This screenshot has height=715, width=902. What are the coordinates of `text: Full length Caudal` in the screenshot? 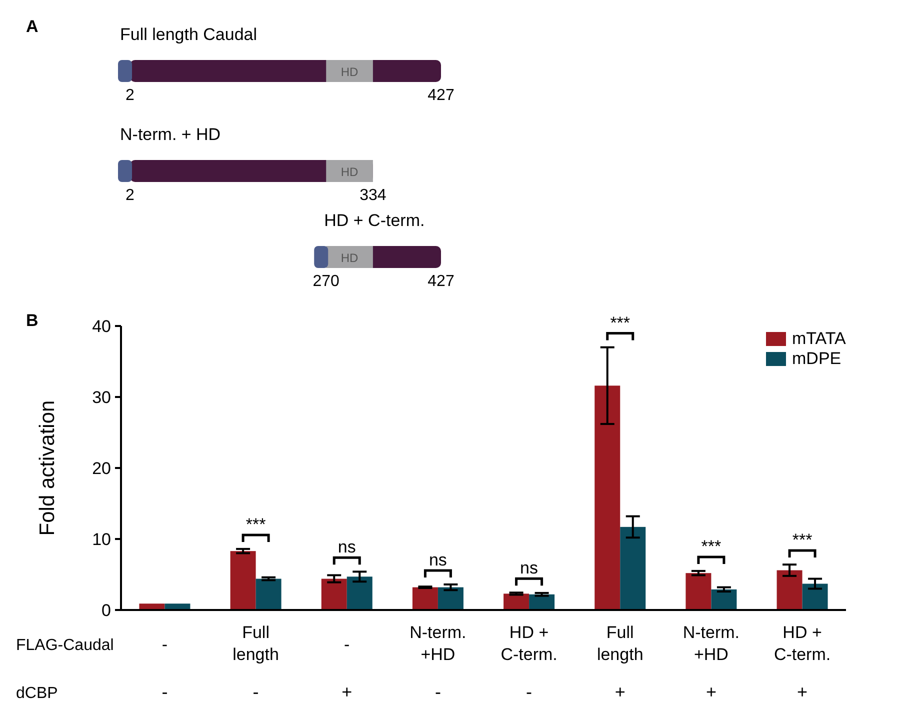 It's located at (189, 34).